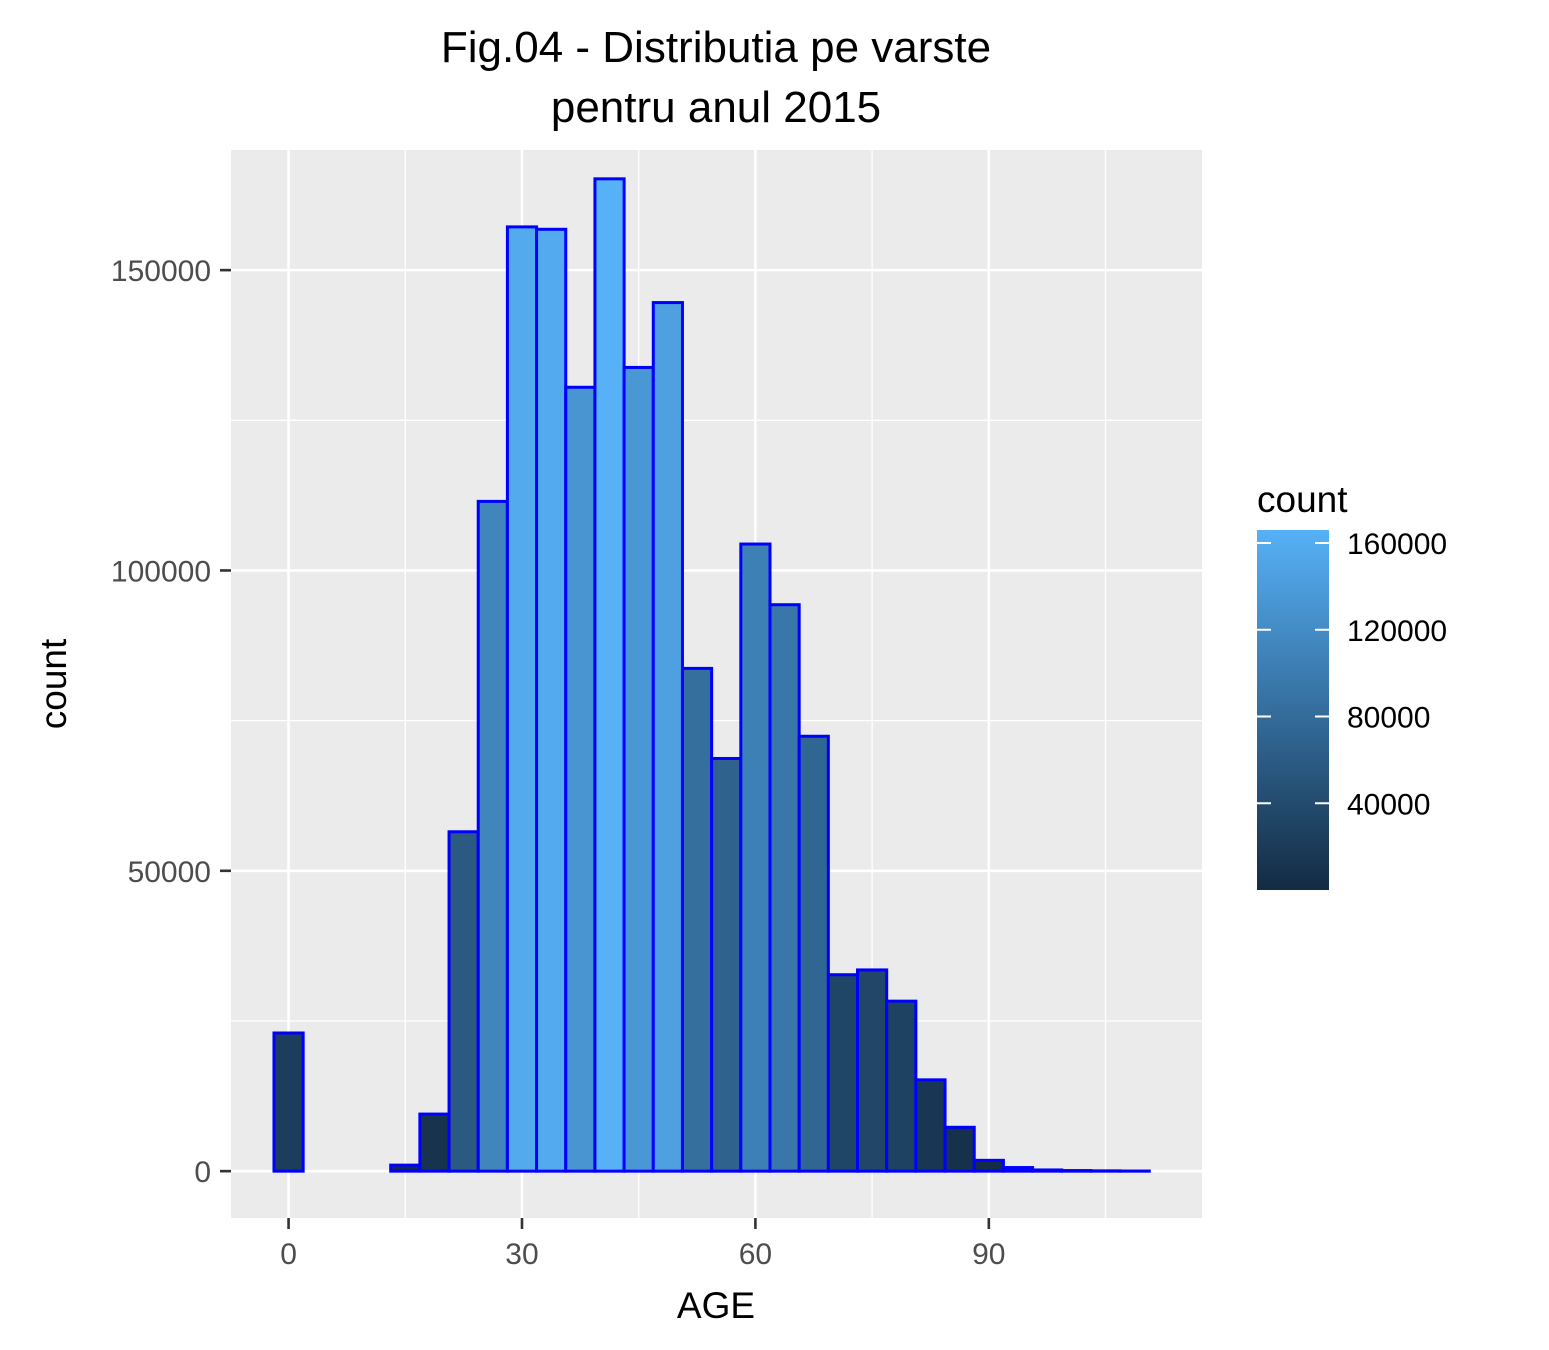 The width and height of the screenshot is (1549, 1350). Describe the element at coordinates (161, 271) in the screenshot. I see `y-tick-label: 150000` at that location.